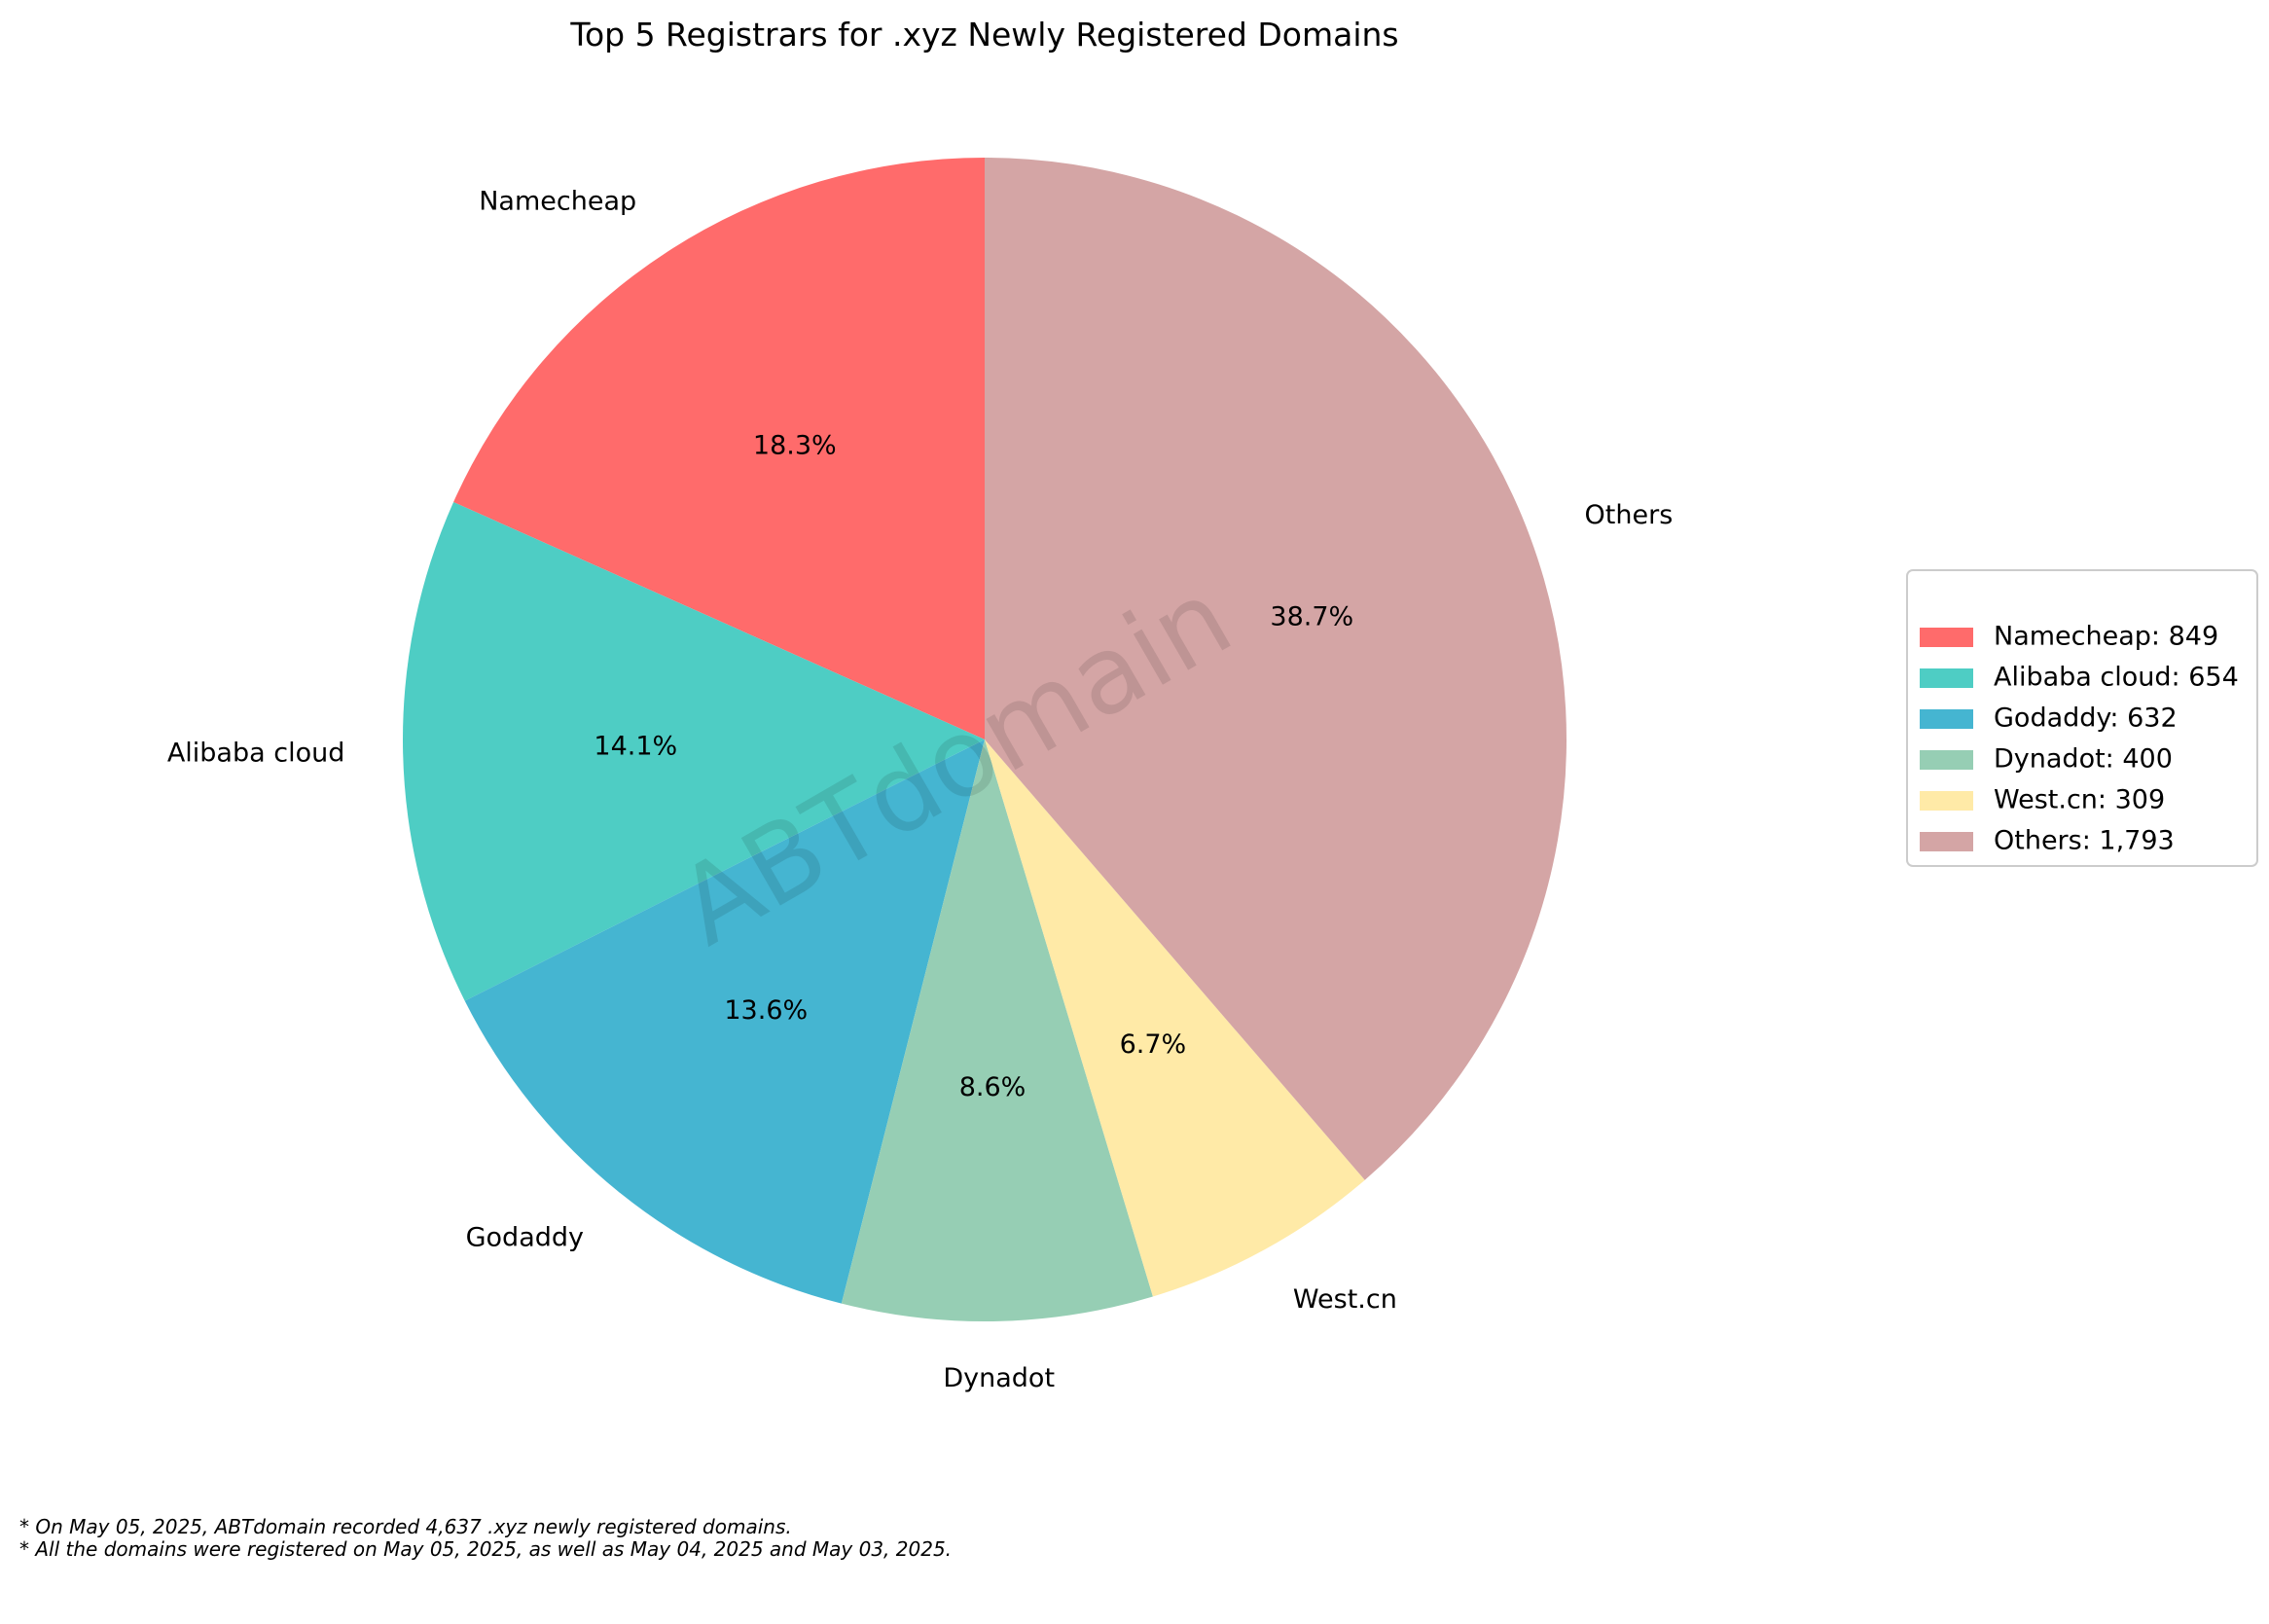  What do you see at coordinates (993, 1087) in the screenshot?
I see `pct-label: 8.6%` at bounding box center [993, 1087].